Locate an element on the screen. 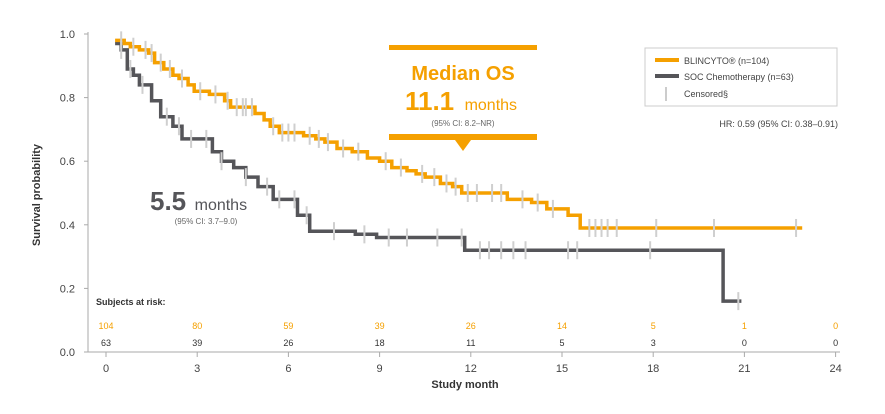  at-risk-value: 11 is located at coordinates (470, 343).